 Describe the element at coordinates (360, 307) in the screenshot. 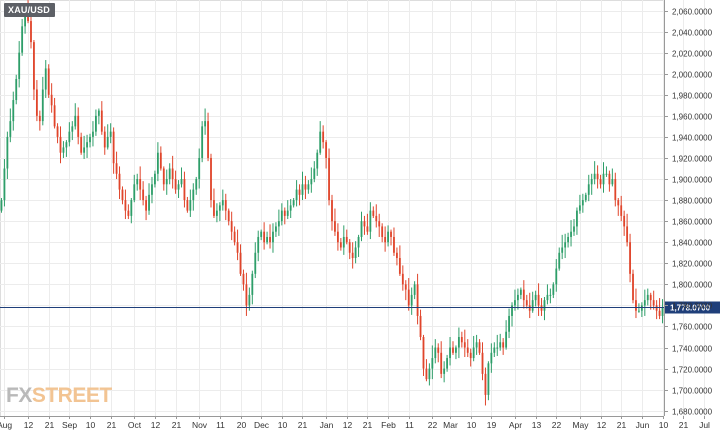

I see `current-price-line: 1,778.0700` at that location.